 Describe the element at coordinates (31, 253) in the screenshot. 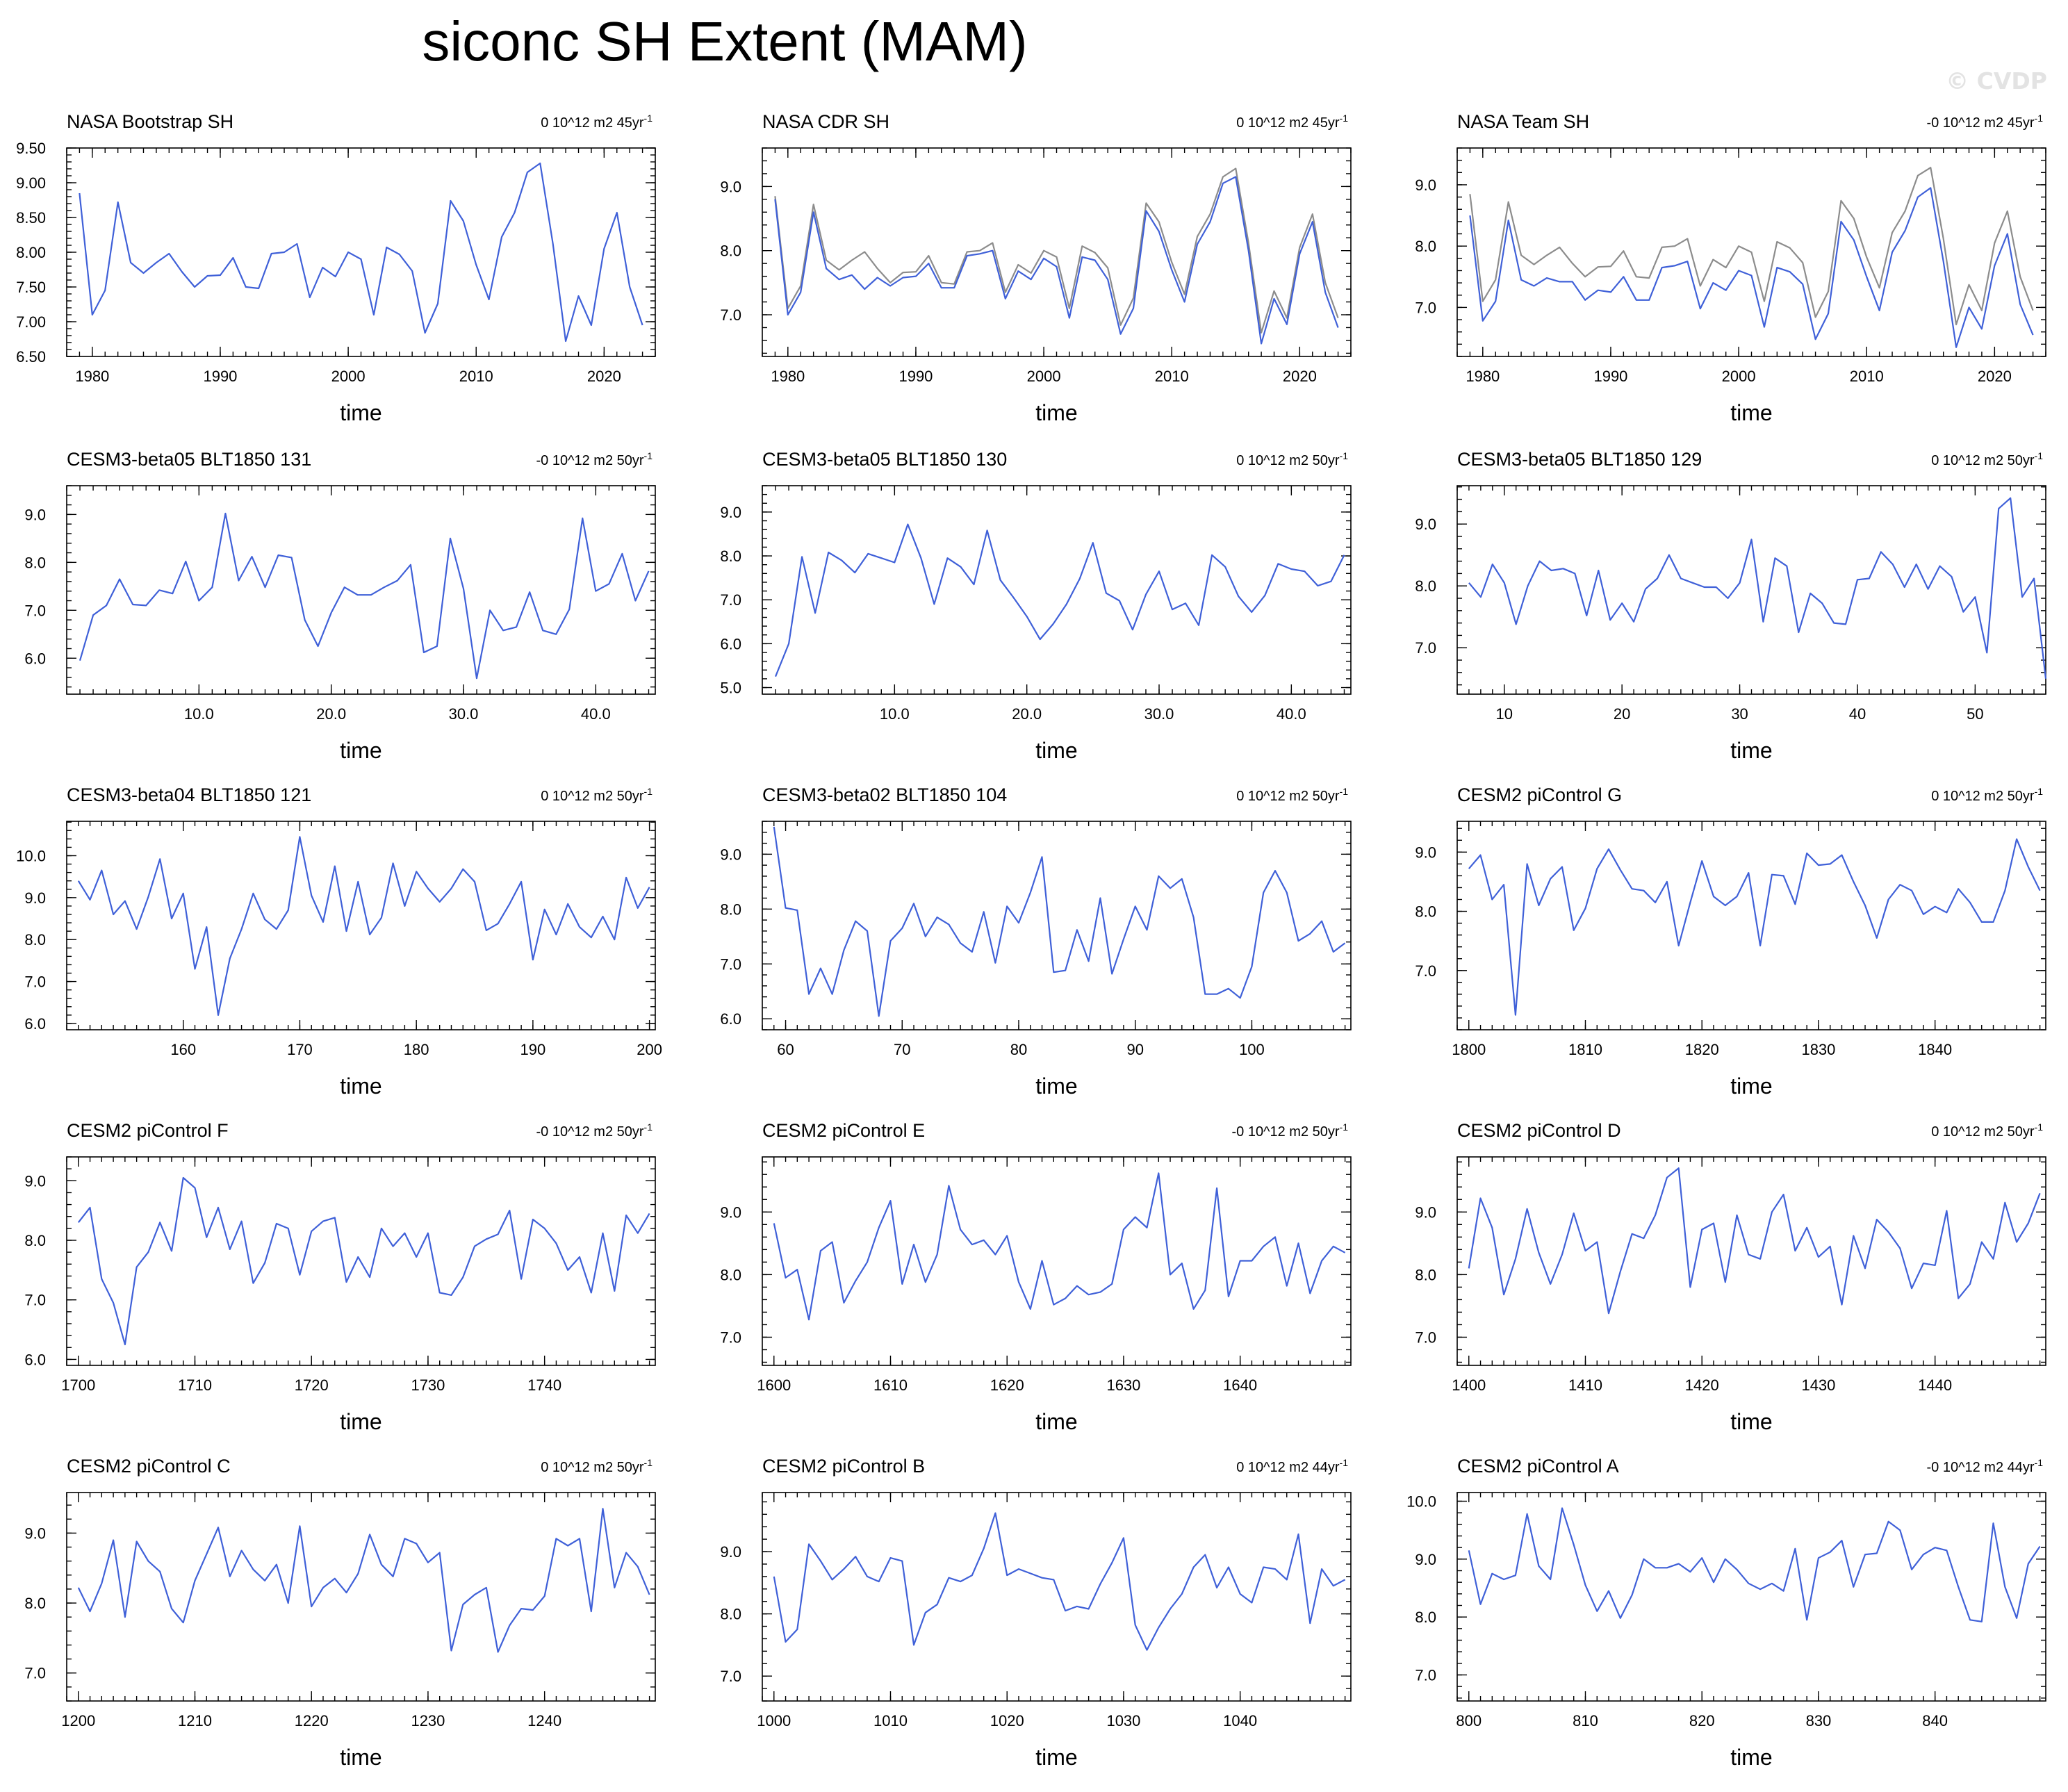

I see `y-tick-label: 8.00` at that location.